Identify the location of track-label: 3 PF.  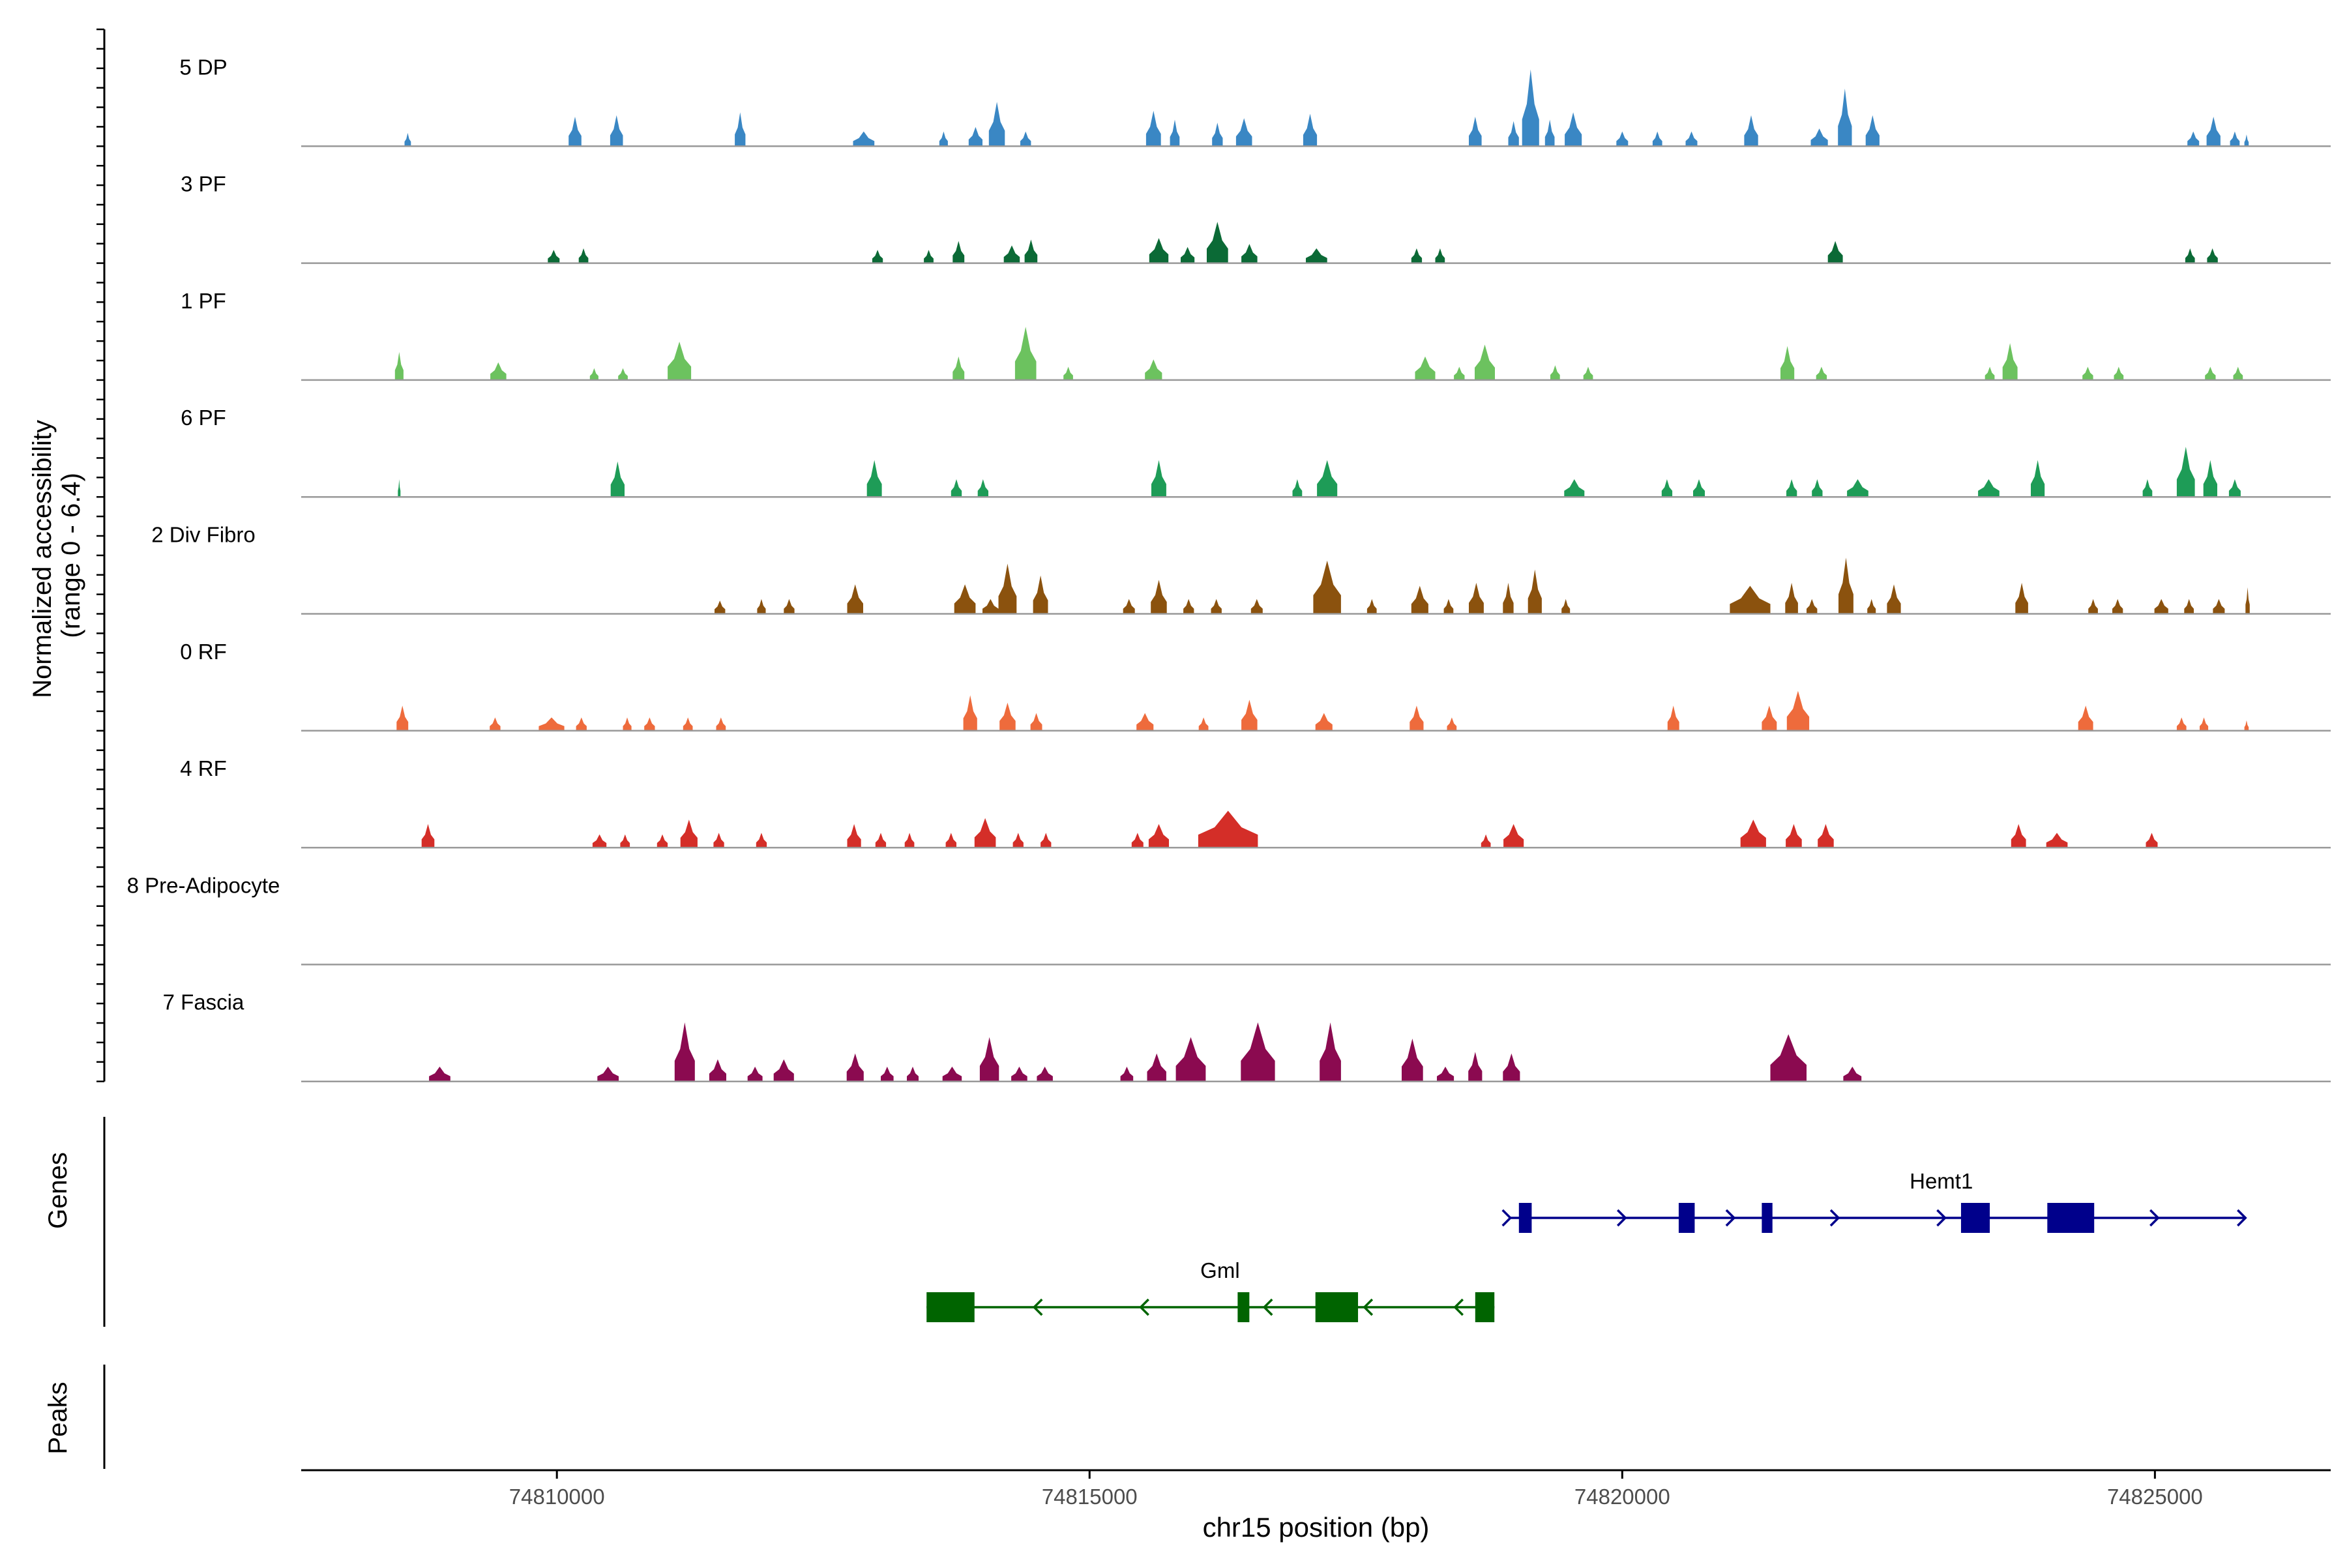
(203, 184).